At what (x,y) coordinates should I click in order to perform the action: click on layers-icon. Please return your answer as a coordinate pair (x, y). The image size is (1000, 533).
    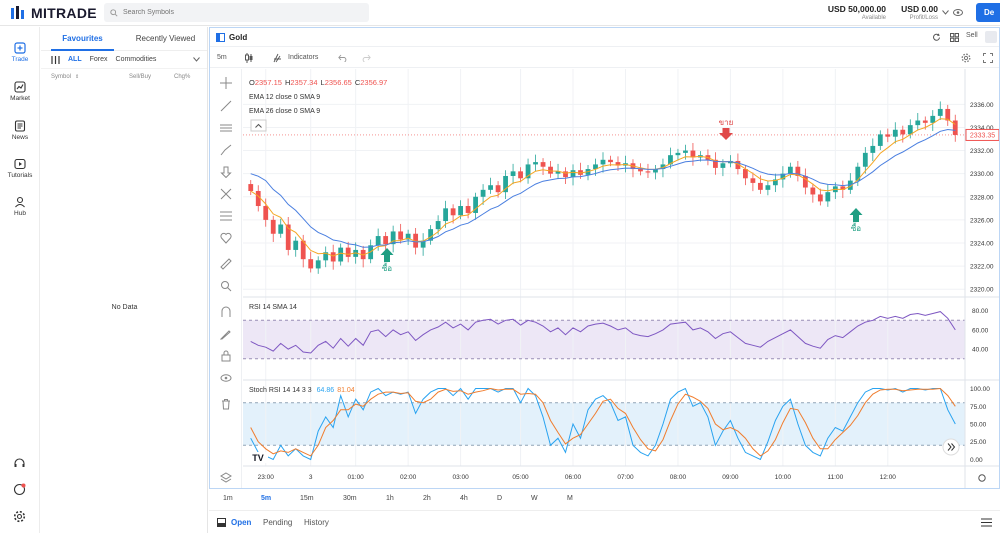
    Looking at the image, I should click on (226, 478).